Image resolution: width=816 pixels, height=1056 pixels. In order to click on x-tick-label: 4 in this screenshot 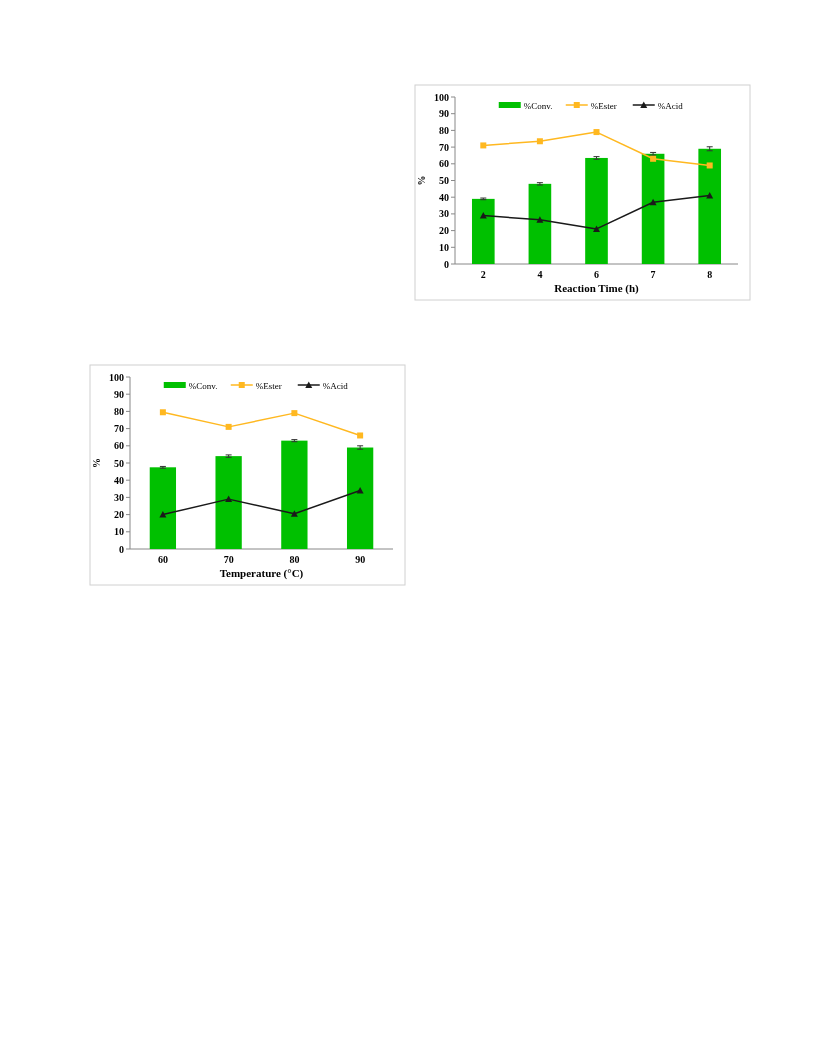, I will do `click(540, 274)`.